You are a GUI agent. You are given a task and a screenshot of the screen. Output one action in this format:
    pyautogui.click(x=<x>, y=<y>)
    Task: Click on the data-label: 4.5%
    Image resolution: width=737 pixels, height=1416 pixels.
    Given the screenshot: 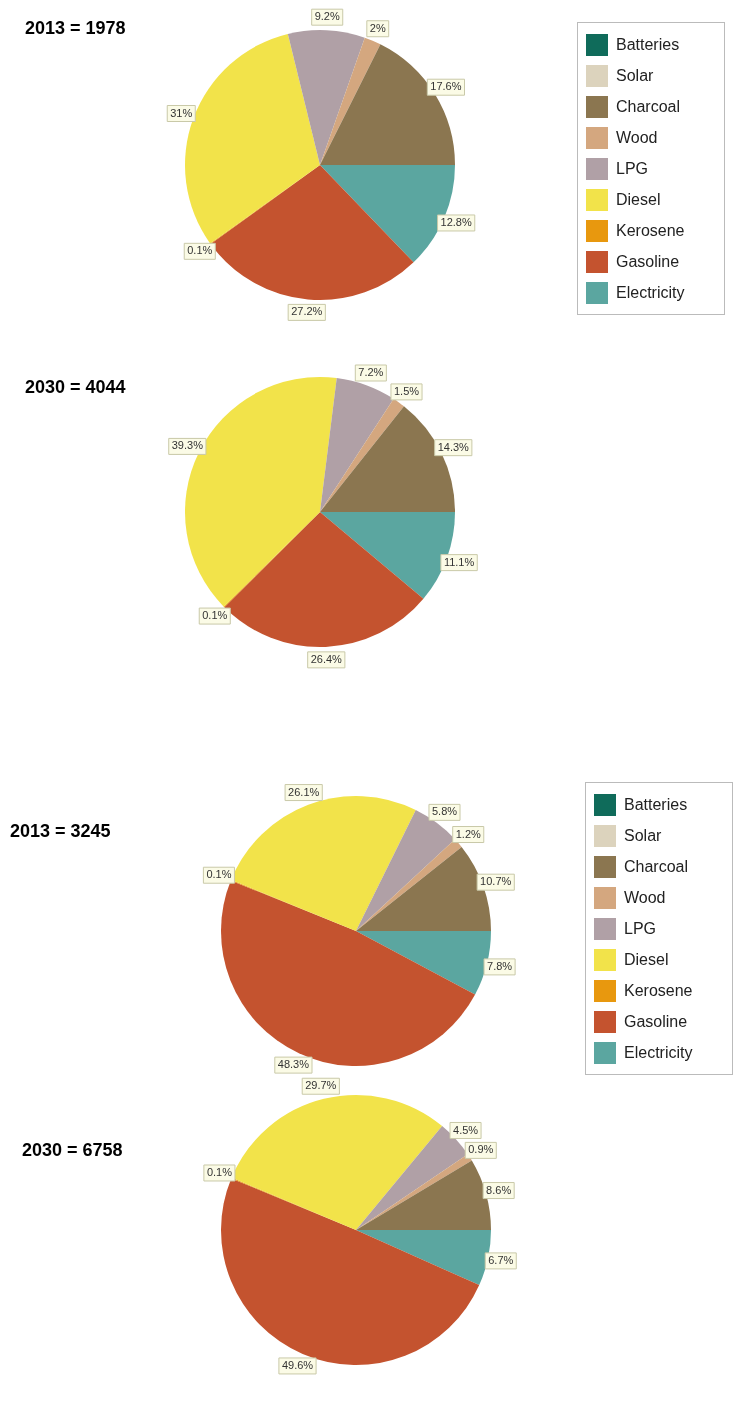 What is the action you would take?
    pyautogui.click(x=466, y=1129)
    